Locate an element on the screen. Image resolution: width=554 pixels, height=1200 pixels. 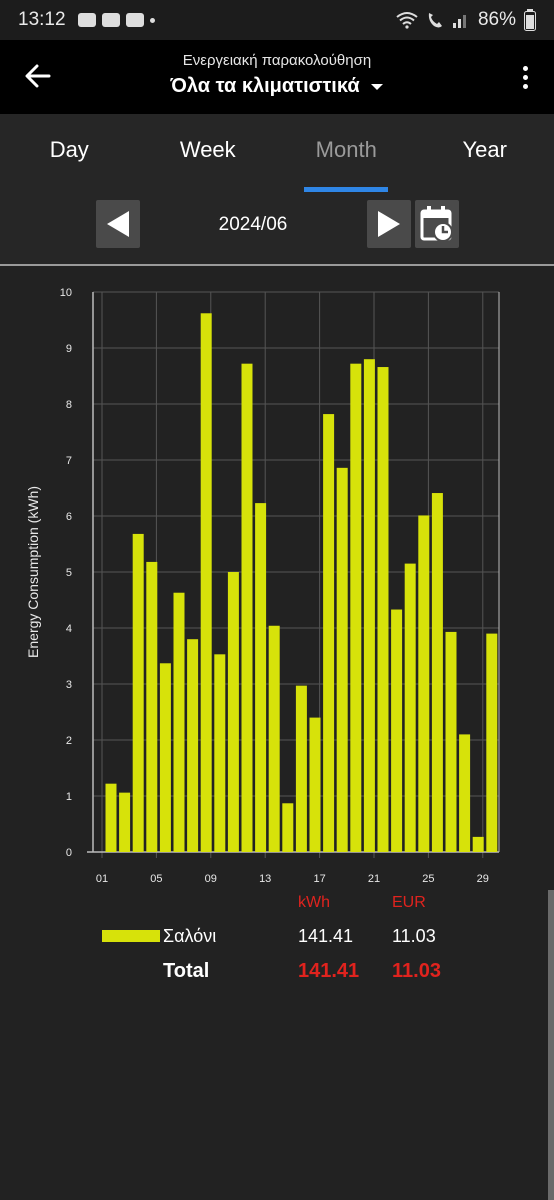
device-selector: Όλα τα κλιματιστικά is located at coordinates (277, 86).